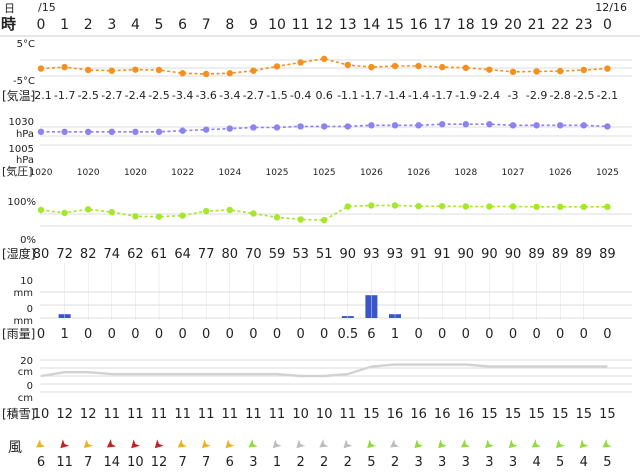 The height and width of the screenshot is (475, 640). Describe the element at coordinates (489, 95) in the screenshot. I see `temperature-value-19: -2.4` at that location.